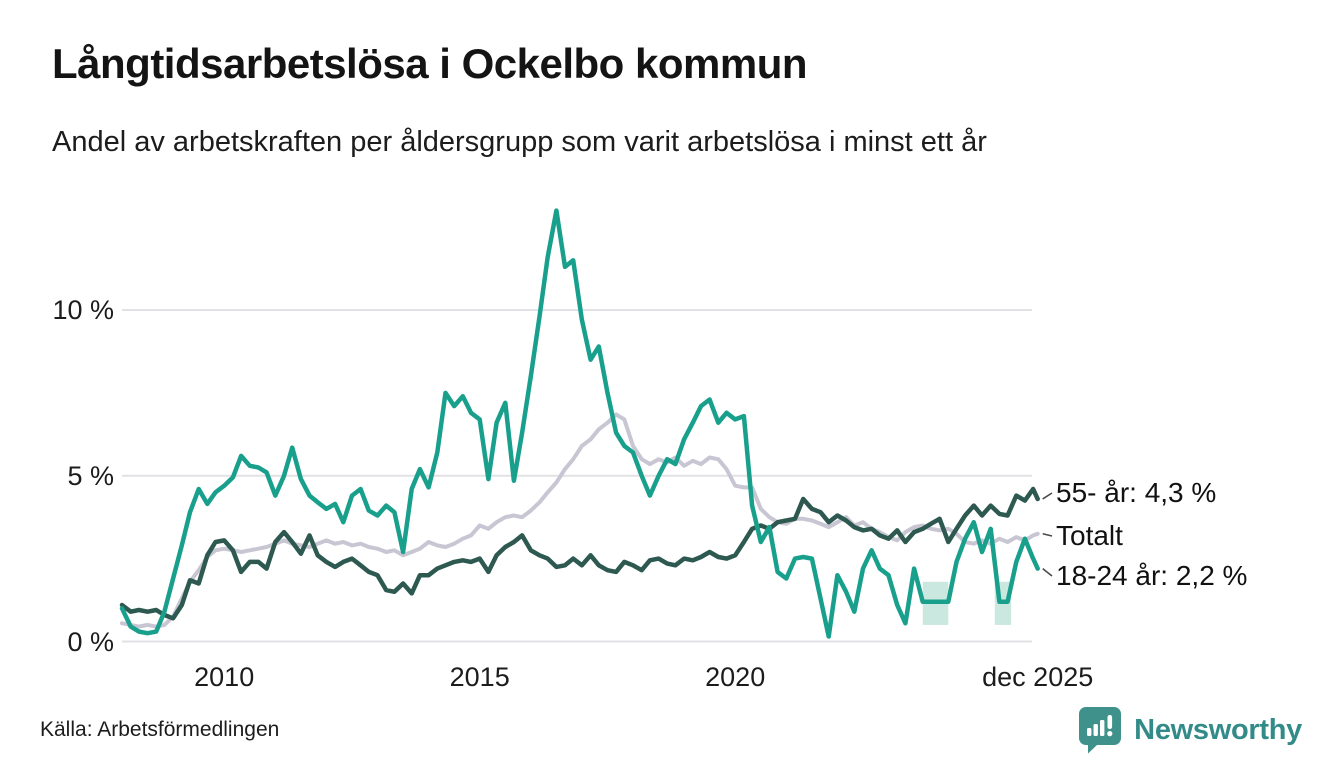 The width and height of the screenshot is (1340, 780). Describe the element at coordinates (224, 677) in the screenshot. I see `x-tick-label: 2010` at that location.